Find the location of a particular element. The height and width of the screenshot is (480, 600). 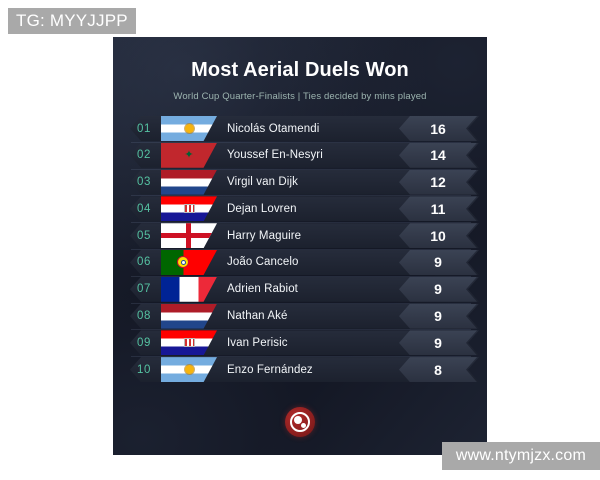

duels-won-value: 8 is located at coordinates (438, 369).